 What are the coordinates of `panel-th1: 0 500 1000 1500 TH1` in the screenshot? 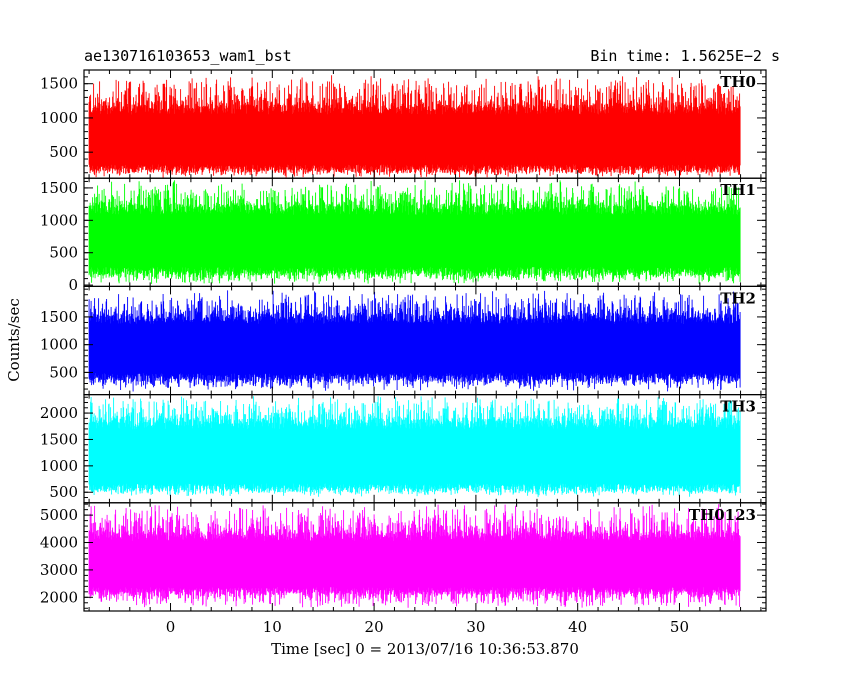 It's located at (403, 235).